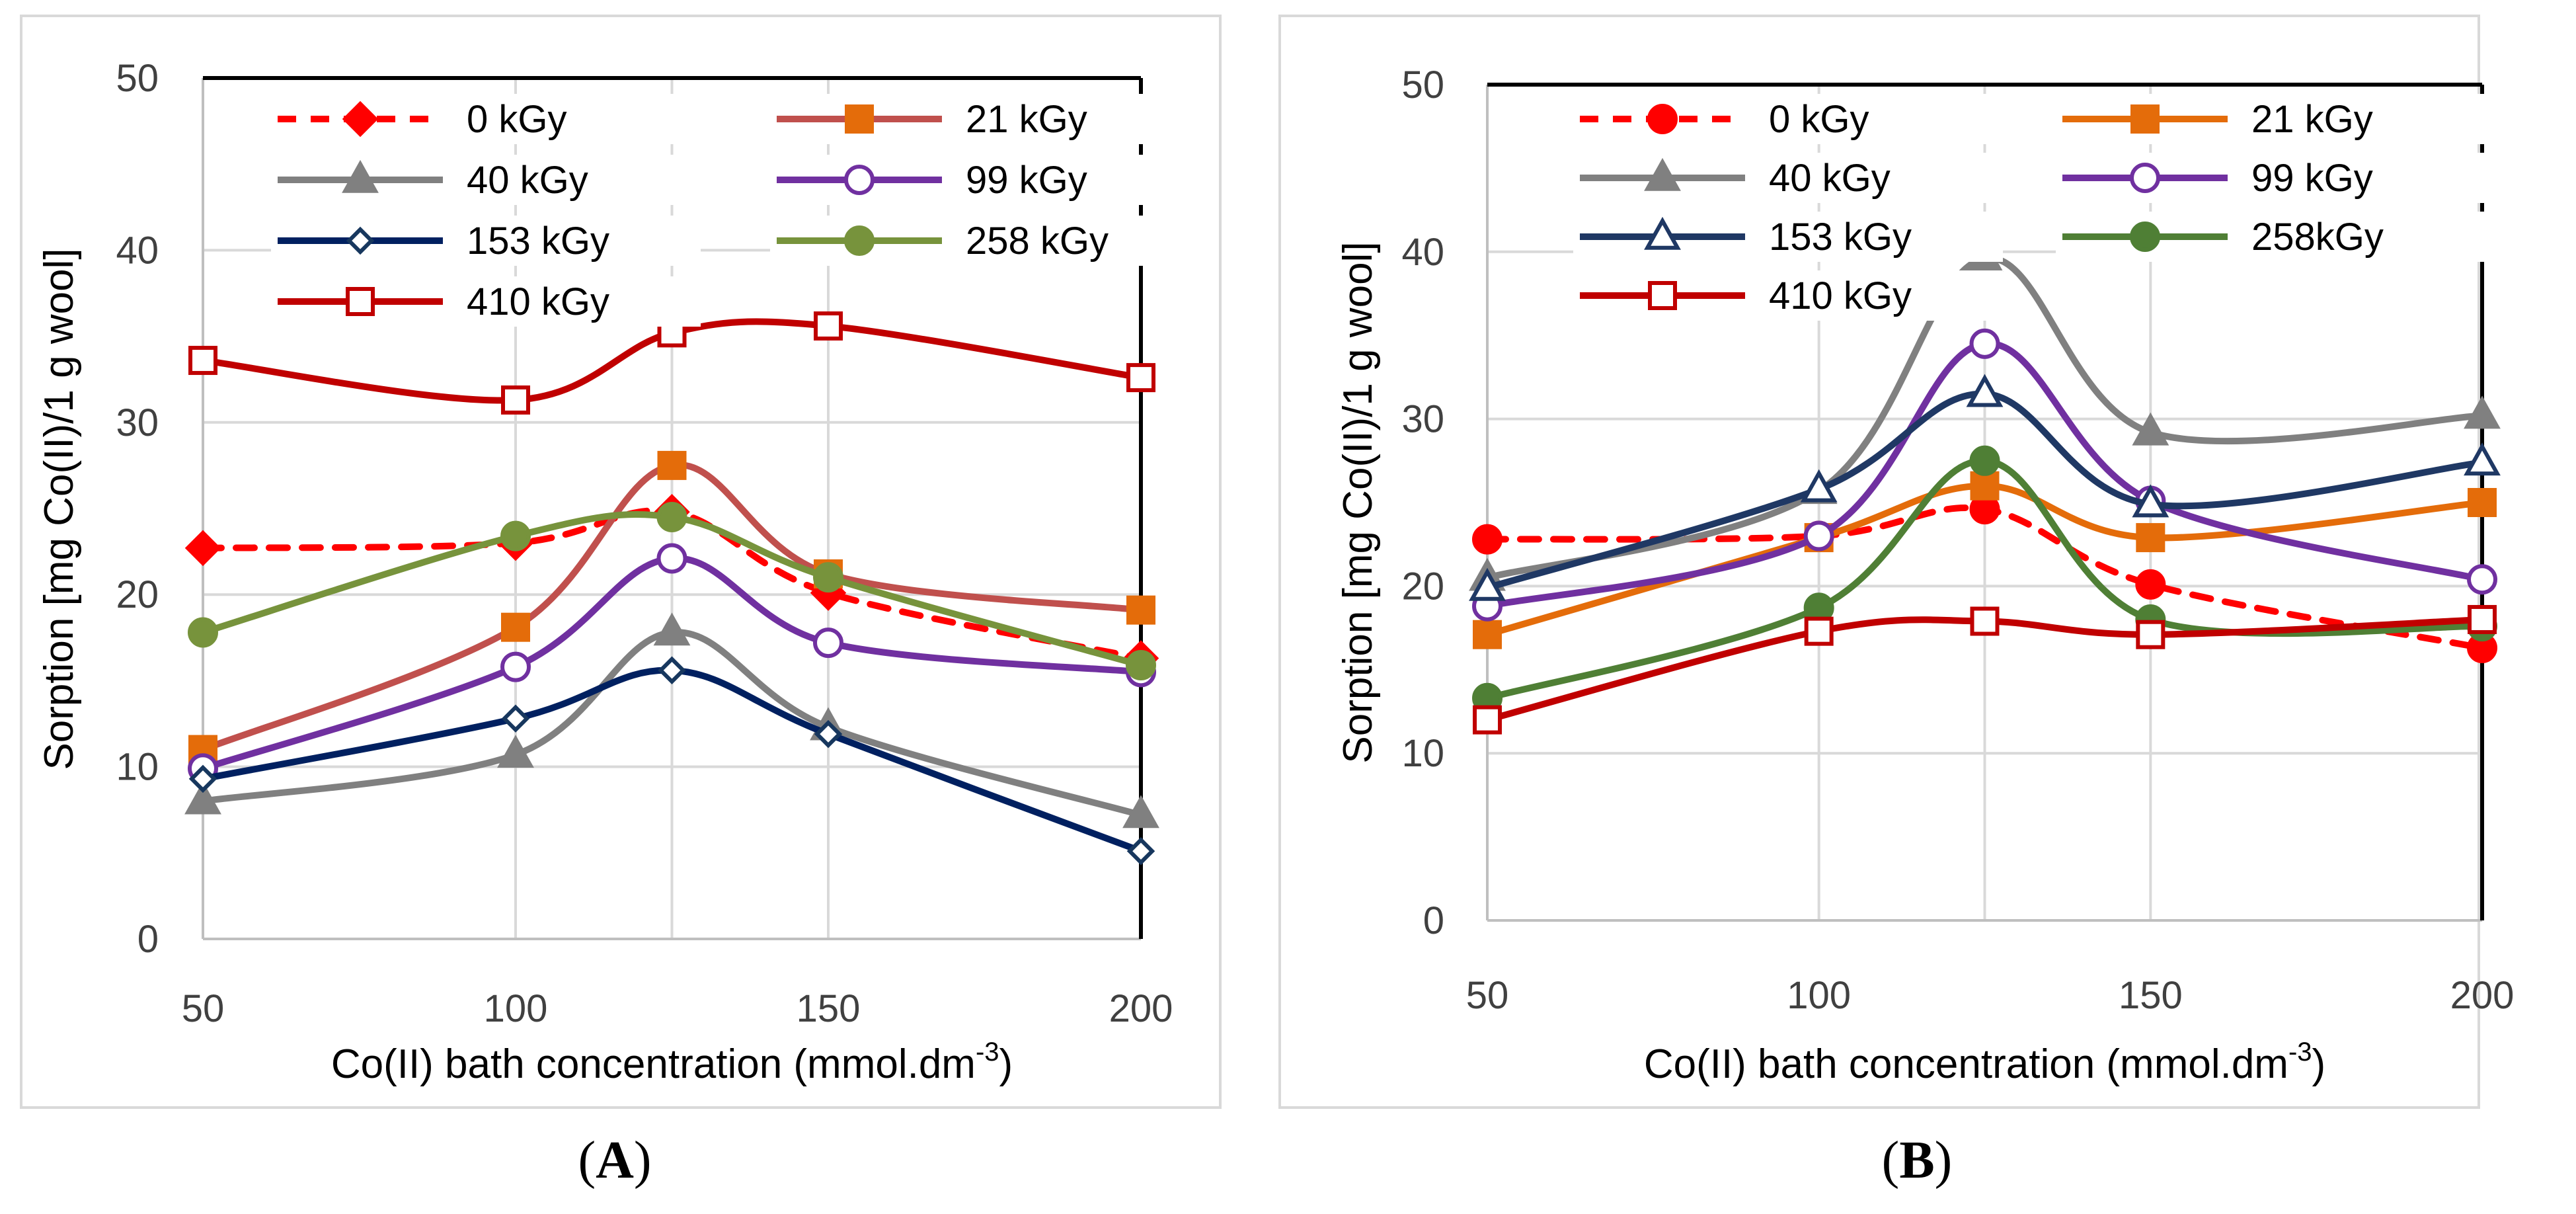 The height and width of the screenshot is (1214, 2576). What do you see at coordinates (538, 301) in the screenshot?
I see `panel-a-legend-label: 410 kGy` at bounding box center [538, 301].